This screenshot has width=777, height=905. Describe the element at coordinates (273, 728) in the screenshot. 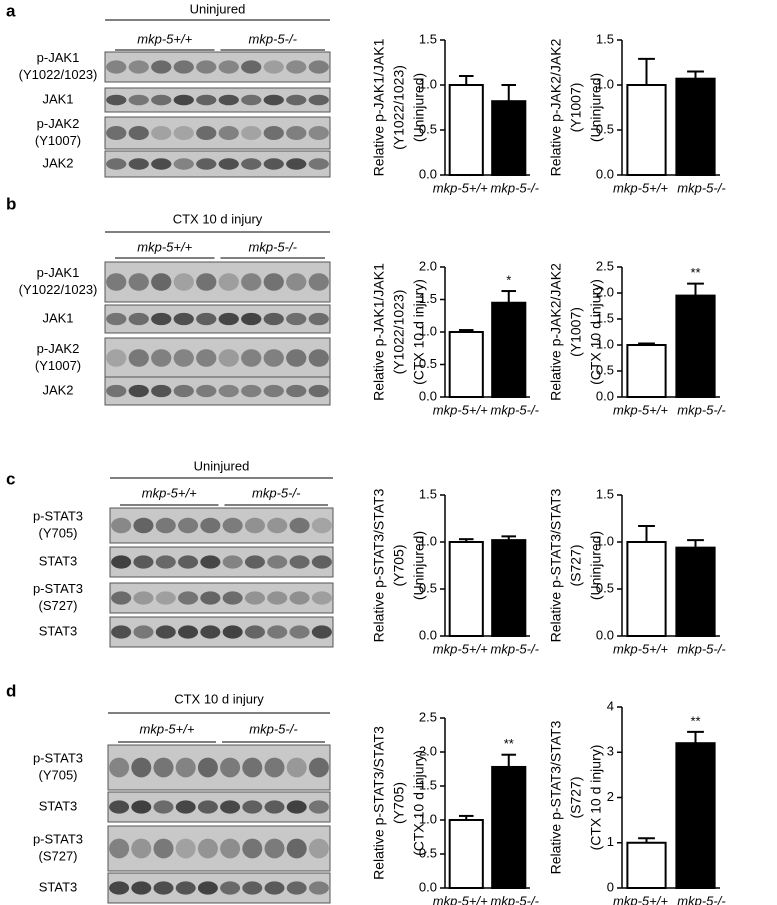

I see `genotype-label: mkp-5-/-` at that location.